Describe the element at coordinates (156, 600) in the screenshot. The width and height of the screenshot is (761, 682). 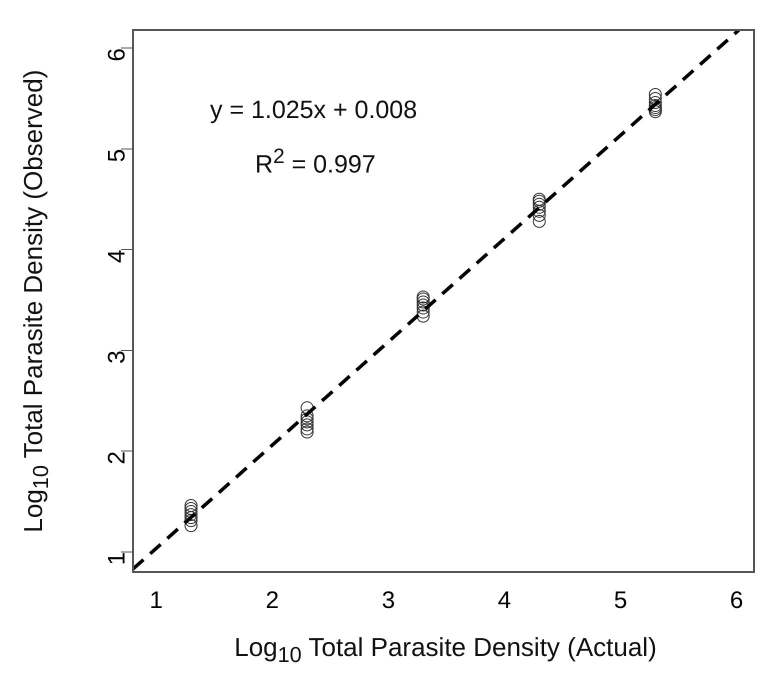
I see `x-tick-label: 1` at that location.